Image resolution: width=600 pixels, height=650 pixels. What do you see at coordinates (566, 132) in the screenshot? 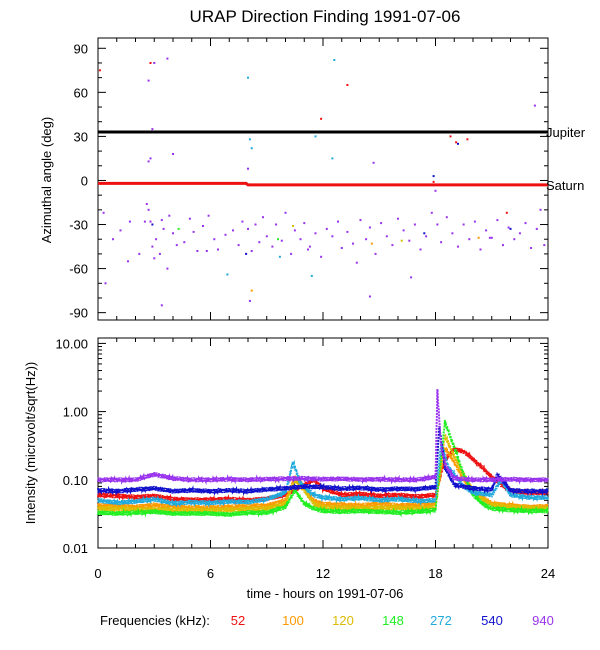
I see `reference-label: Jupiter` at bounding box center [566, 132].